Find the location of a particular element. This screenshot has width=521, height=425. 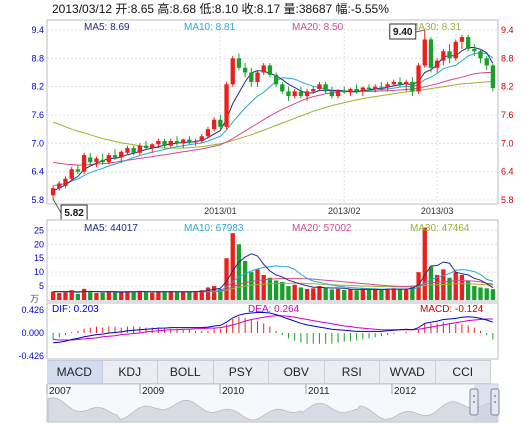

tab-boll: BOLL is located at coordinates (186, 372).